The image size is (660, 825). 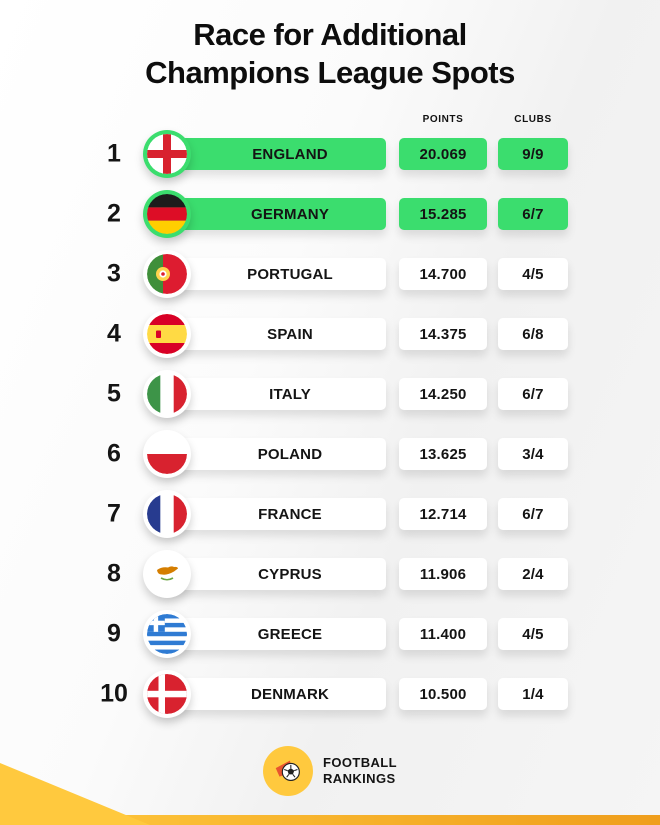 What do you see at coordinates (114, 633) in the screenshot?
I see `rank-label: 9` at bounding box center [114, 633].